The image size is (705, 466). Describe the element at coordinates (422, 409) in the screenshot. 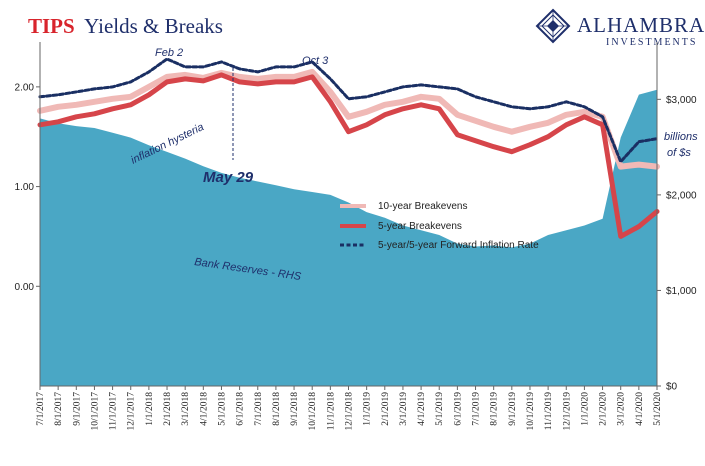

I see `x-tick-label: 4/1/2019` at that location.